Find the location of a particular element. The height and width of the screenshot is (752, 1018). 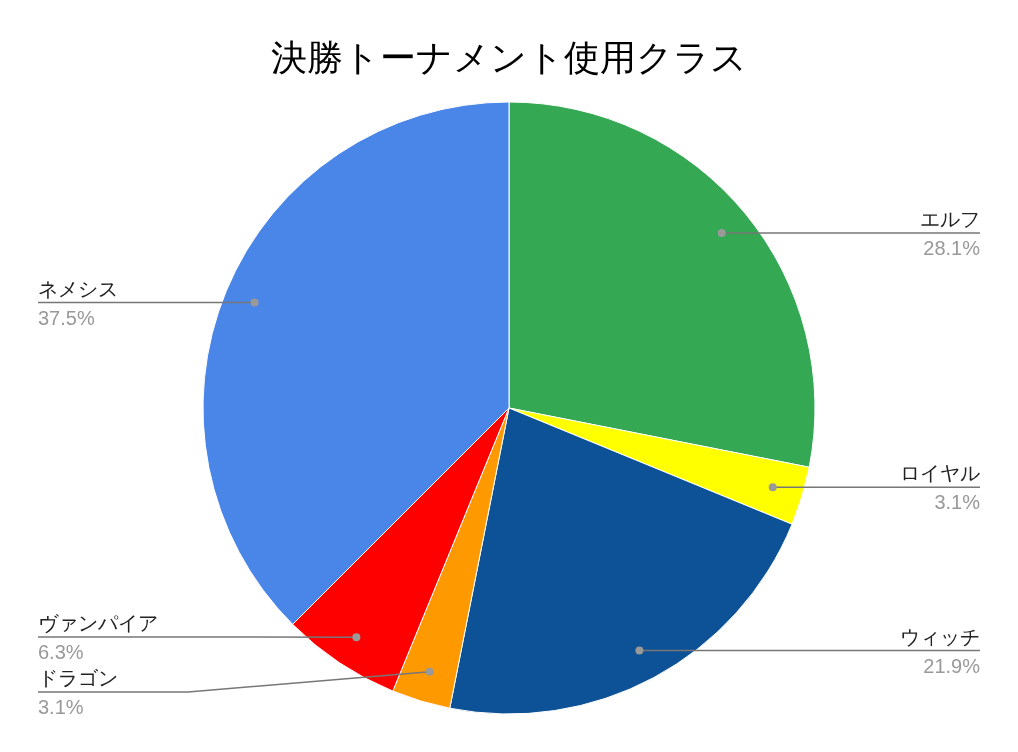

data-label: 28.1% is located at coordinates (952, 248).